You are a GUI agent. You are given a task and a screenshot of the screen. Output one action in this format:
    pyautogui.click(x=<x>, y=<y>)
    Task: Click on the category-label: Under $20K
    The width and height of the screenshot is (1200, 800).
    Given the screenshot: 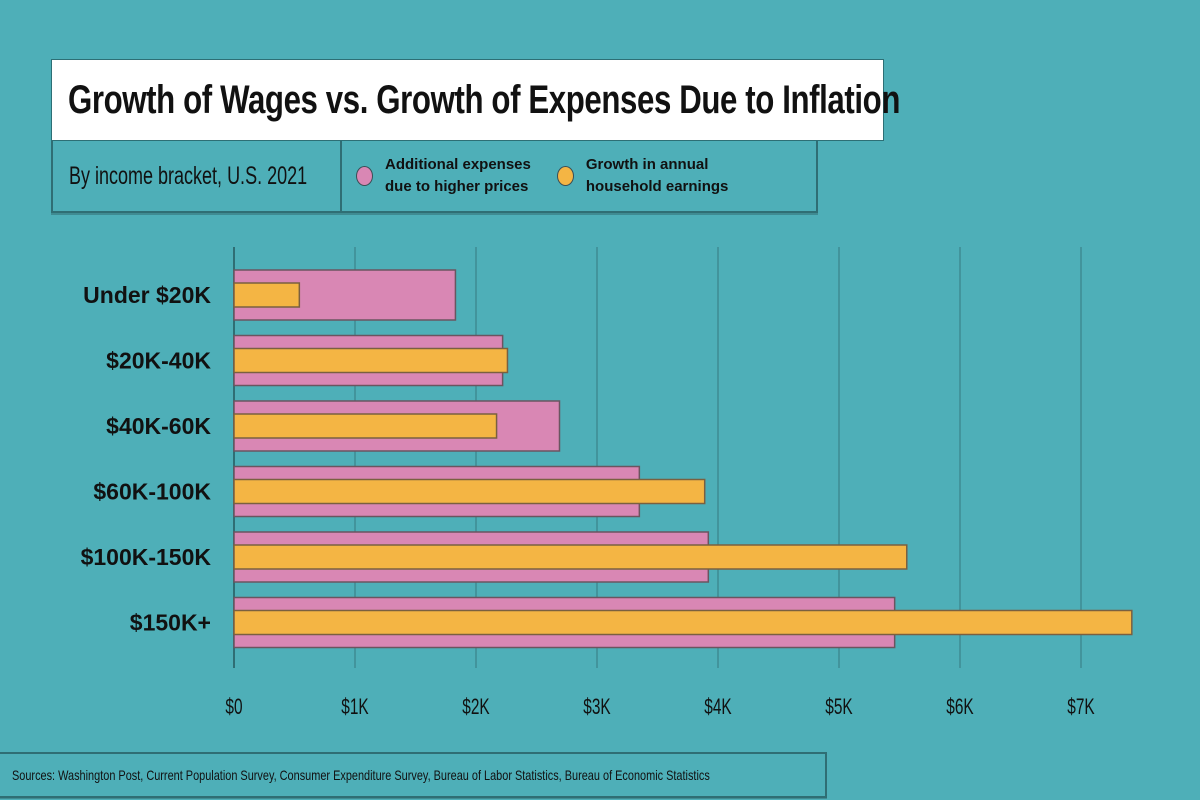 What is the action you would take?
    pyautogui.click(x=147, y=295)
    